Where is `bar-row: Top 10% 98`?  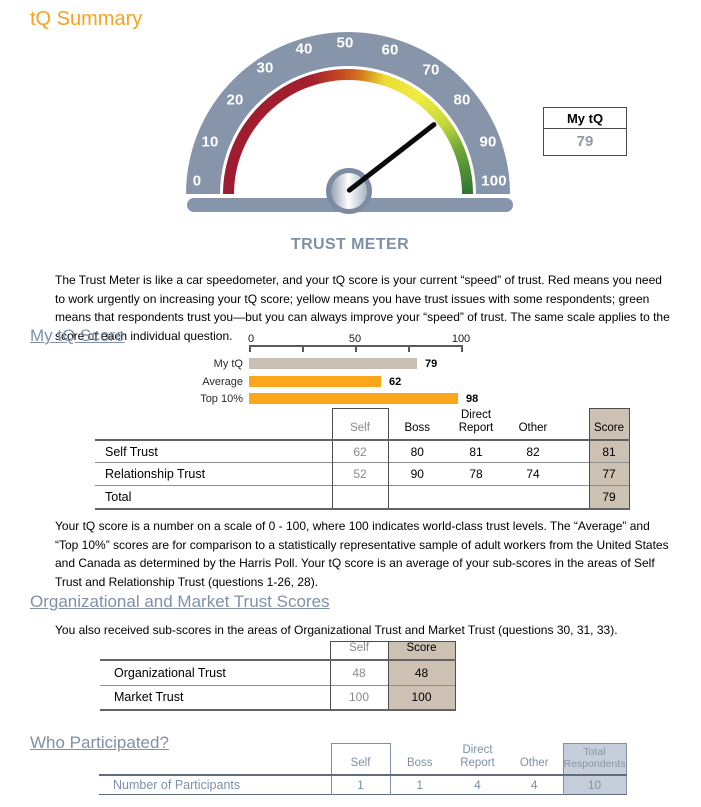
bar-row: Top 10% 98 is located at coordinates (350, 399).